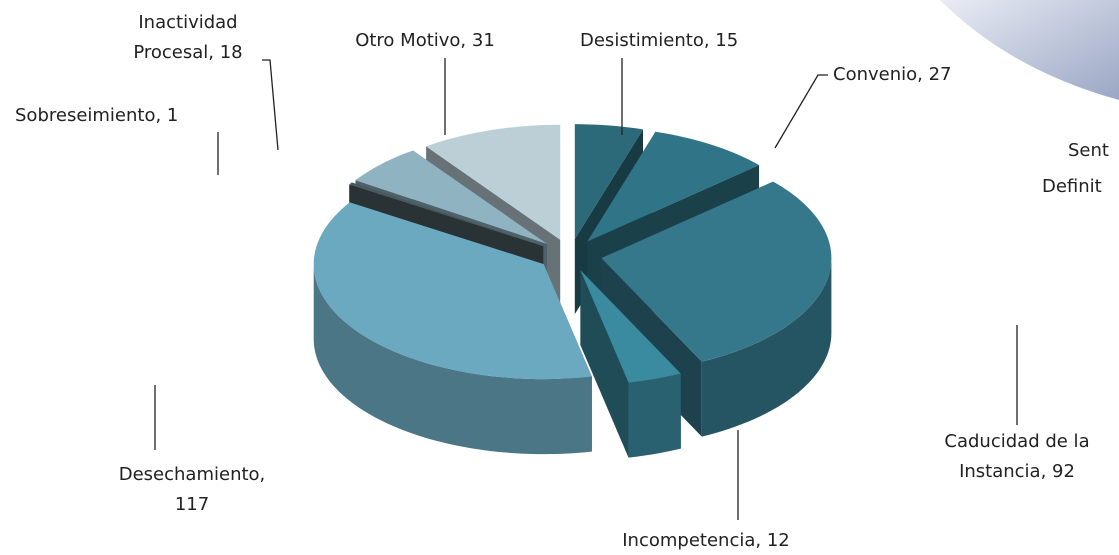 This screenshot has width=1119, height=555. What do you see at coordinates (1016, 441) in the screenshot?
I see `data-label: Caducidad de la` at bounding box center [1016, 441].